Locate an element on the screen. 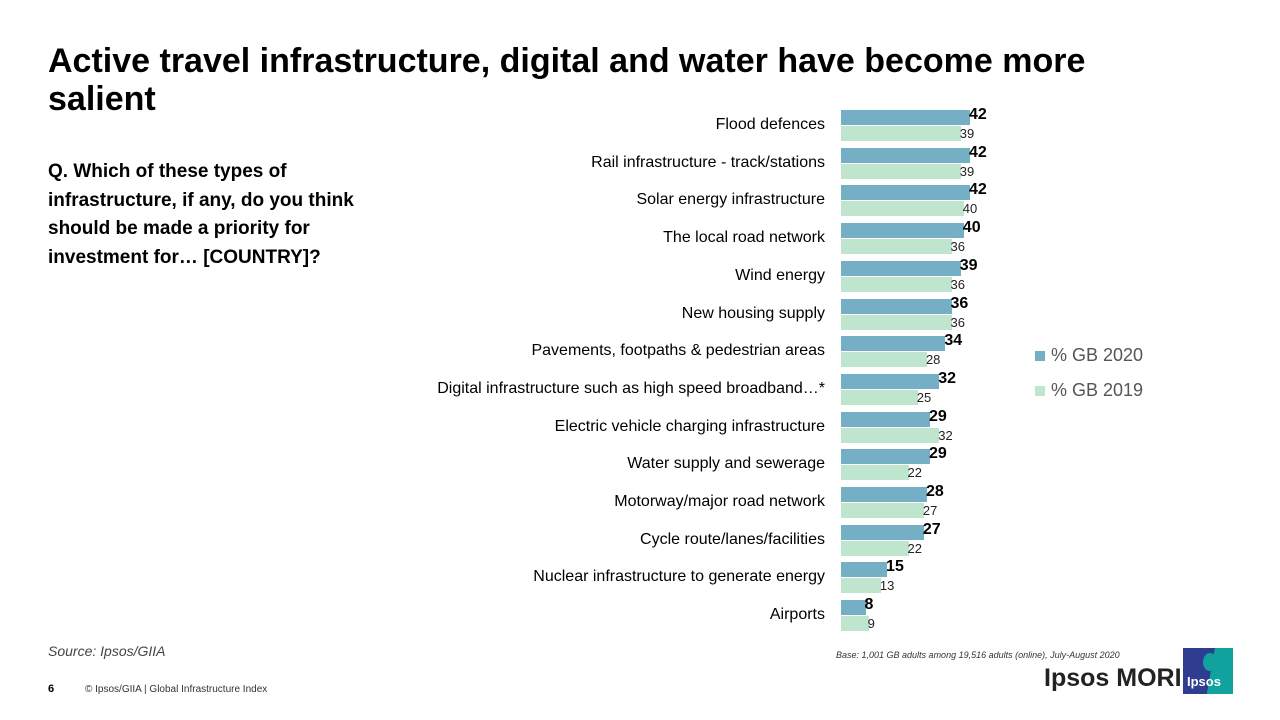 The image size is (1280, 720). category-label: Rail infrastructure - track/stations is located at coordinates (708, 162).